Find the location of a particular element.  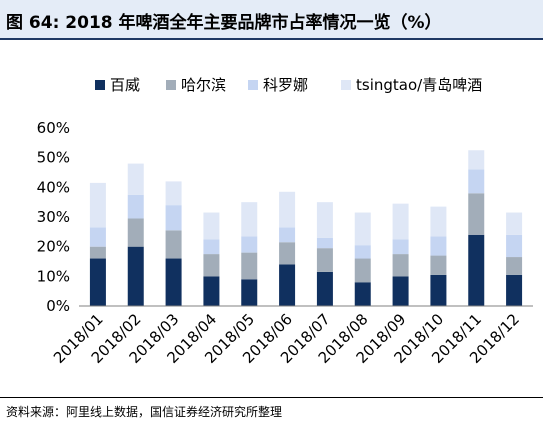

y-tick-label: 40% is located at coordinates (53, 187).